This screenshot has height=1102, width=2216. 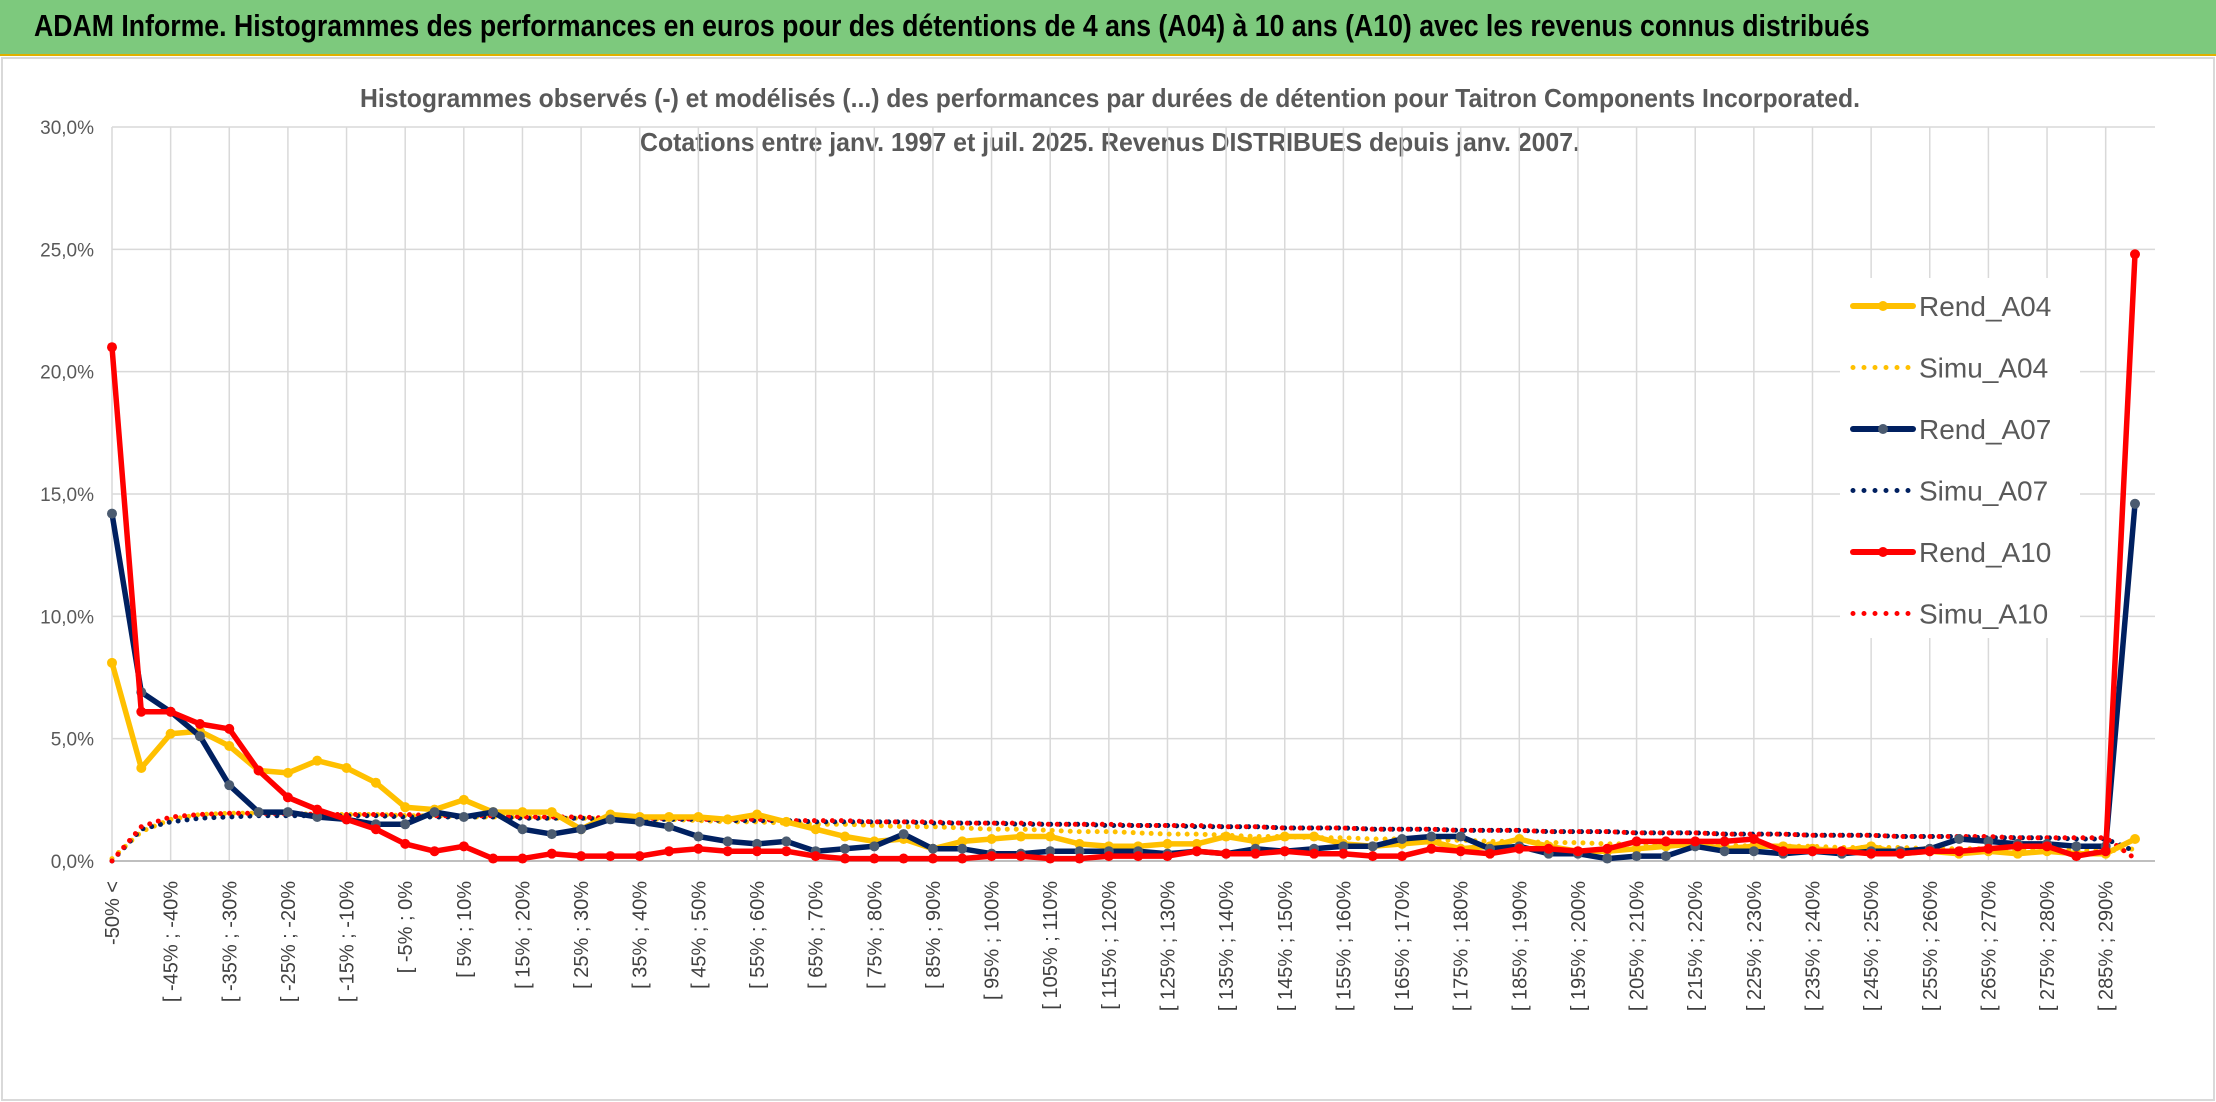 I want to click on x-tick-label: [ 25% ; 30%, so click(x=582, y=935).